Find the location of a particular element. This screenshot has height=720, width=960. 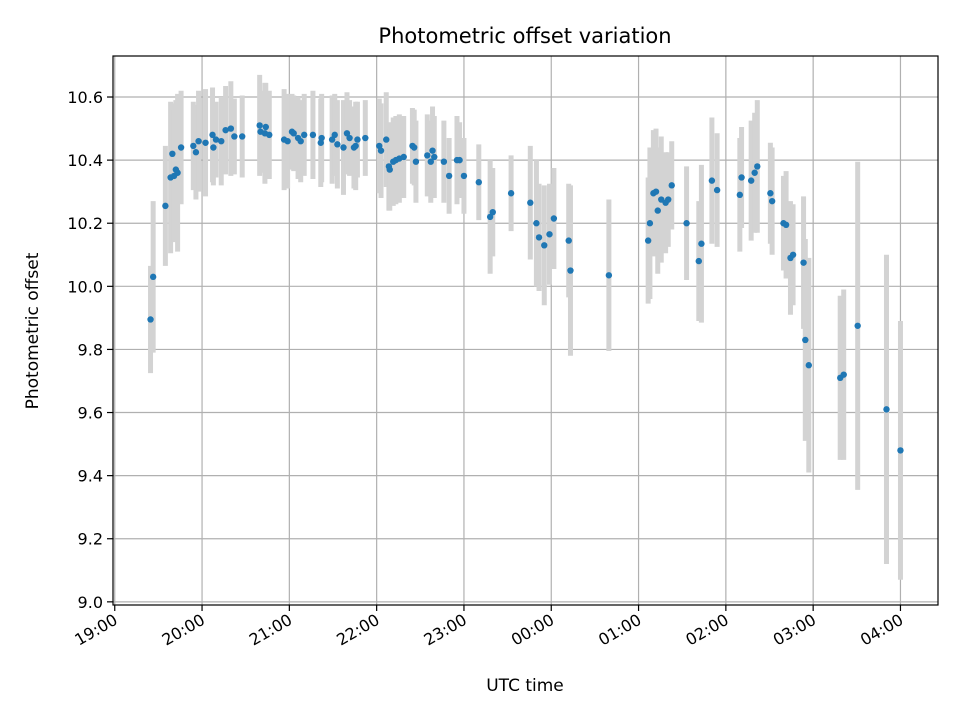

y-tick-label: 10.2 is located at coordinates (85, 223).